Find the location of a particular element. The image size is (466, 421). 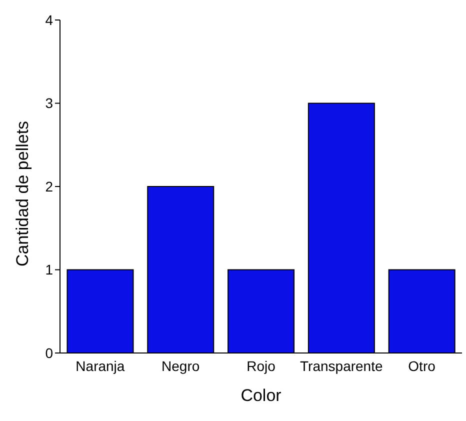

y-tick-label: 1 is located at coordinates (49, 270).